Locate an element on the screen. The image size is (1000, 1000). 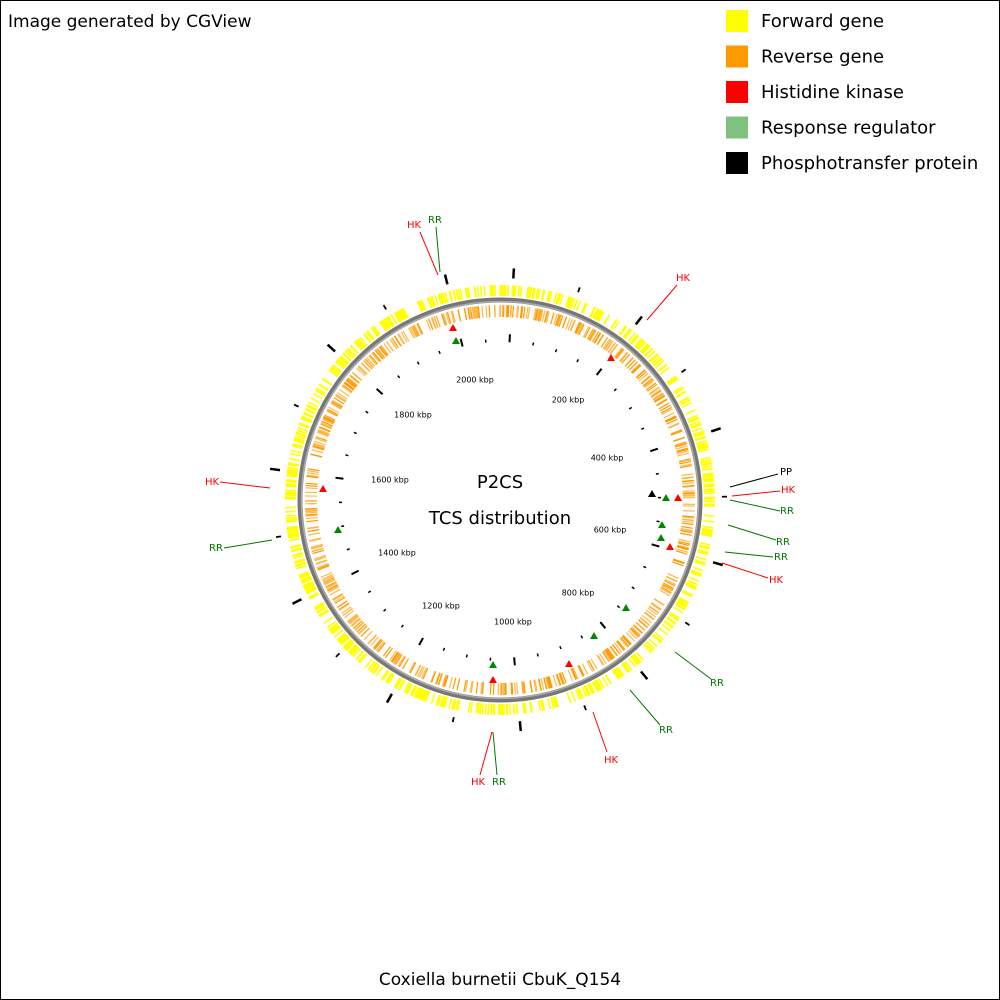
ruler-label: 800 kbp is located at coordinates (578, 593).